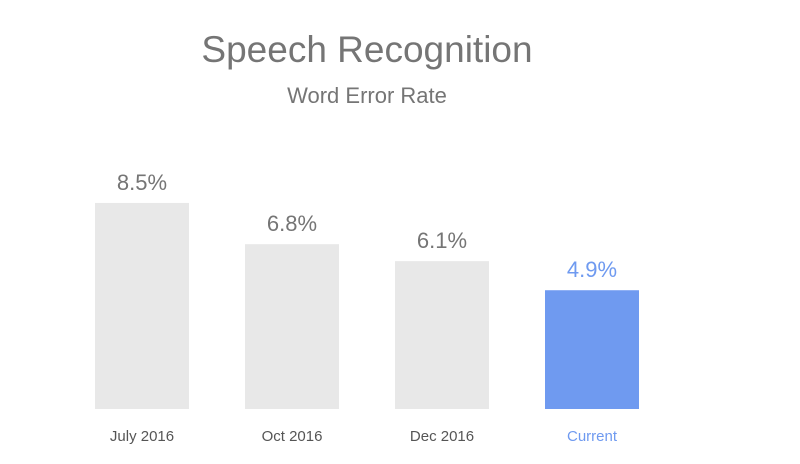  What do you see at coordinates (366, 49) in the screenshot?
I see `chart-title: Speech Recognition` at bounding box center [366, 49].